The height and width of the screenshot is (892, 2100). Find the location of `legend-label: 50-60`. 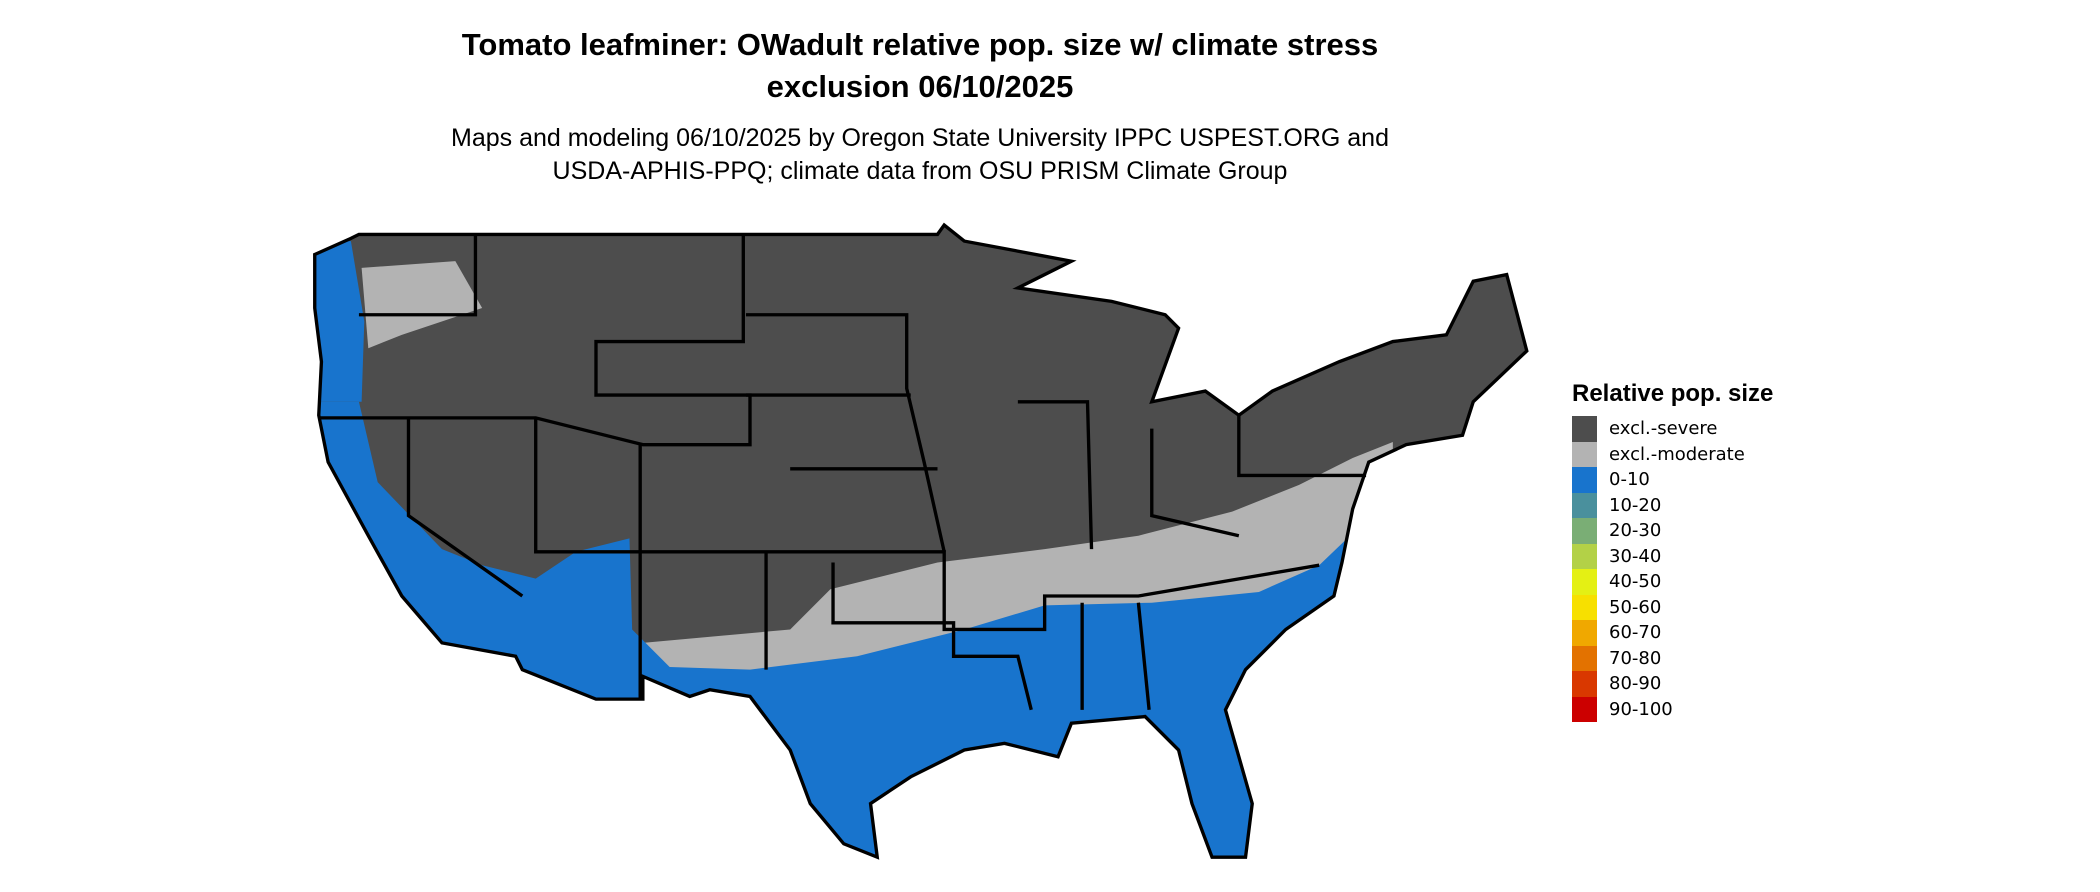

legend-label: 50-60 is located at coordinates (1635, 607).